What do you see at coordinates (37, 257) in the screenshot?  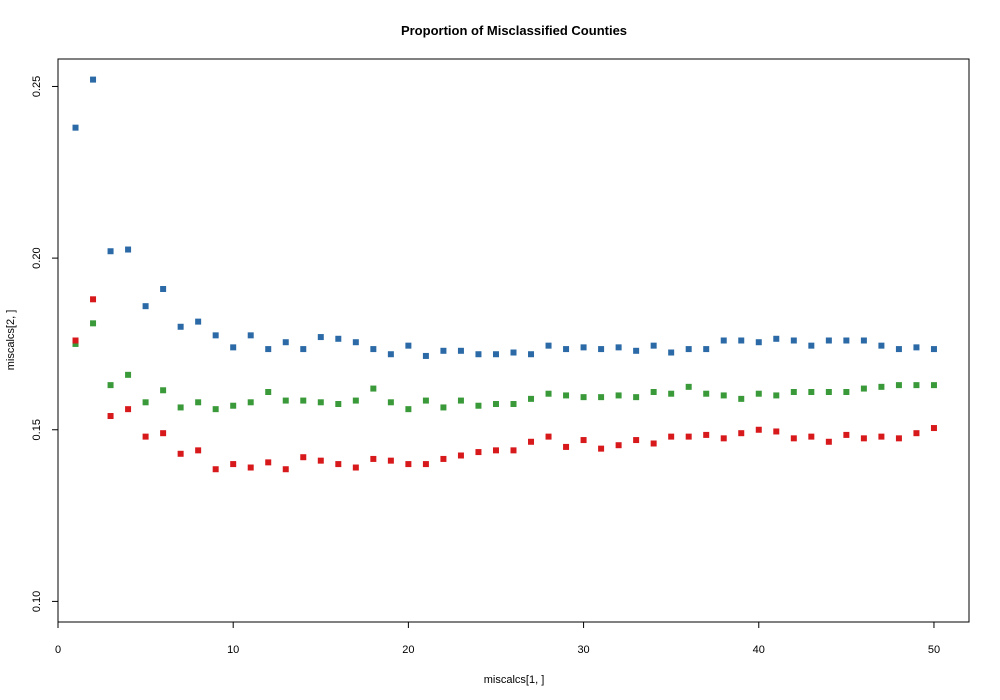 I see `y-tick-label: 0.20` at bounding box center [37, 257].